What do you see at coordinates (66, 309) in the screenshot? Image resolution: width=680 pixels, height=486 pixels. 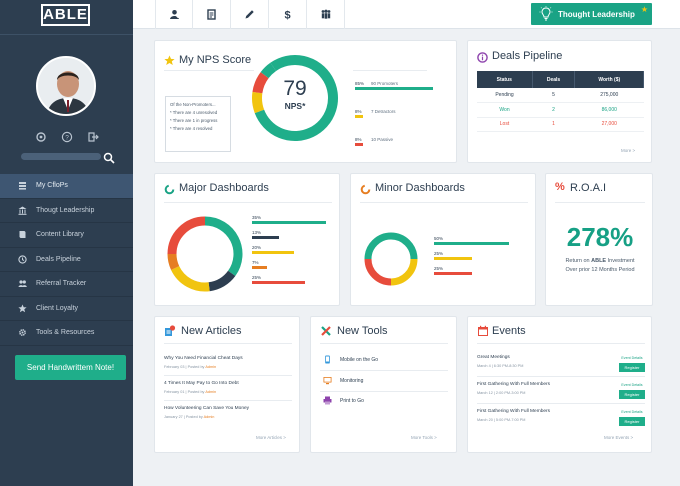 I see `sidebar-item-client-loyalty: Client Loyalty` at bounding box center [66, 309].